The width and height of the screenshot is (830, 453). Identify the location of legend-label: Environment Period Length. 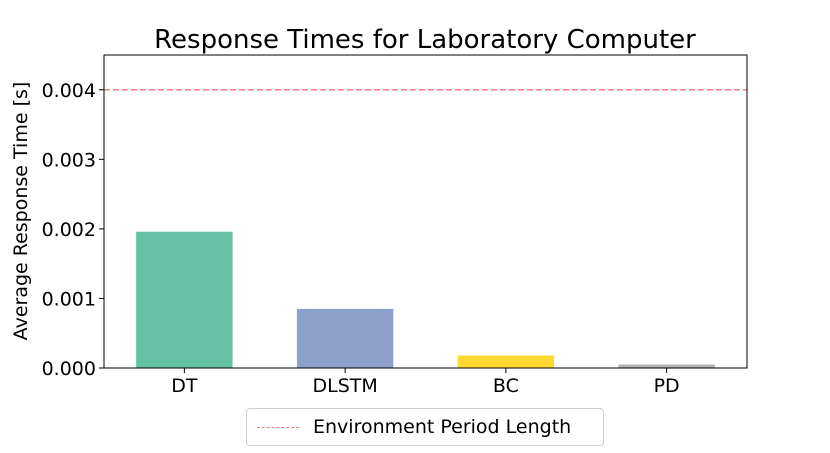
(442, 427).